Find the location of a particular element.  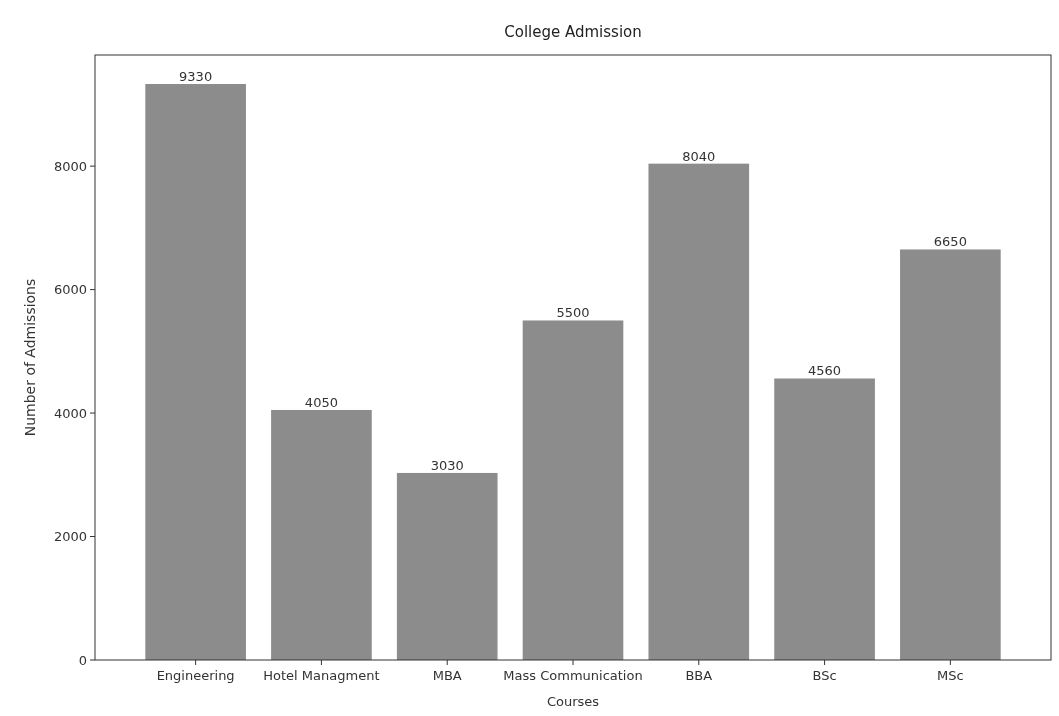

x-axis-title: Courses is located at coordinates (573, 701).